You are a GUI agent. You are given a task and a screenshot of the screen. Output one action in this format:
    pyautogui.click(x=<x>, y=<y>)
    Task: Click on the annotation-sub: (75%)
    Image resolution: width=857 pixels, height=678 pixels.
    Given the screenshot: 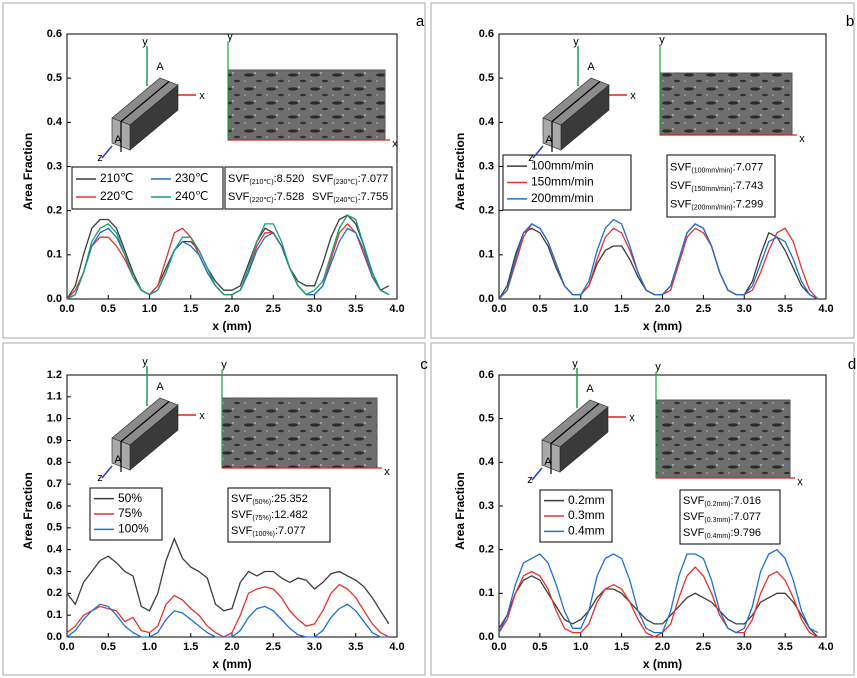 What is the action you would take?
    pyautogui.click(x=261, y=518)
    